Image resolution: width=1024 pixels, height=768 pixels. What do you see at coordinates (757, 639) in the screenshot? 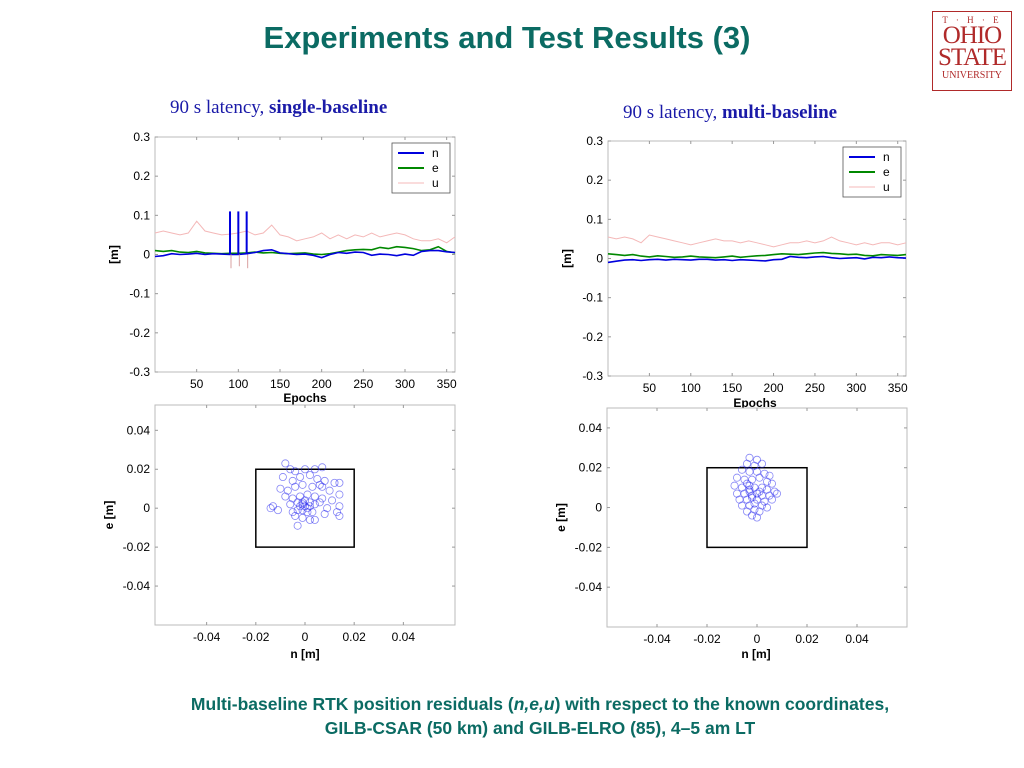
I see `x-tick-label: 0` at bounding box center [757, 639].